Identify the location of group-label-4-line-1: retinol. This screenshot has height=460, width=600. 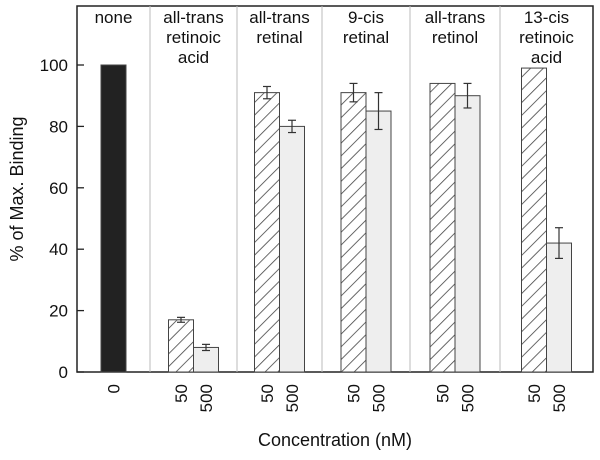
(455, 37).